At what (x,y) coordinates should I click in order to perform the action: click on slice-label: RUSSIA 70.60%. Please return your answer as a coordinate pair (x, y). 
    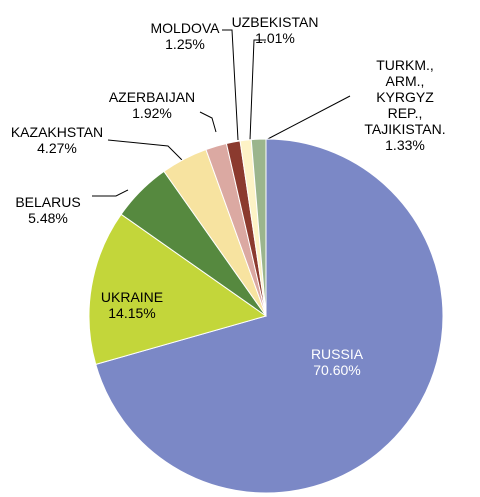
    Looking at the image, I should click on (337, 362).